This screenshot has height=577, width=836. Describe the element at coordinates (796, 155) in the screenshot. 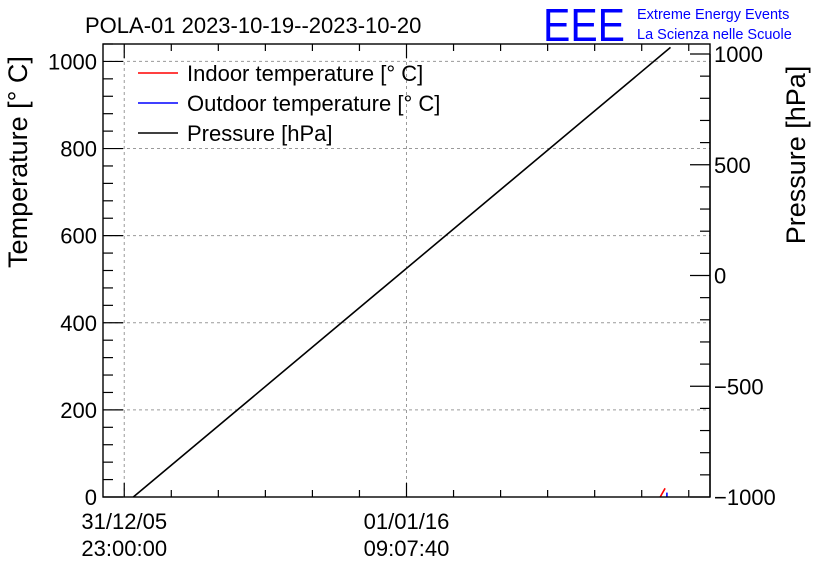

I see `y2-axis-label: Pressure [hPa]` at that location.